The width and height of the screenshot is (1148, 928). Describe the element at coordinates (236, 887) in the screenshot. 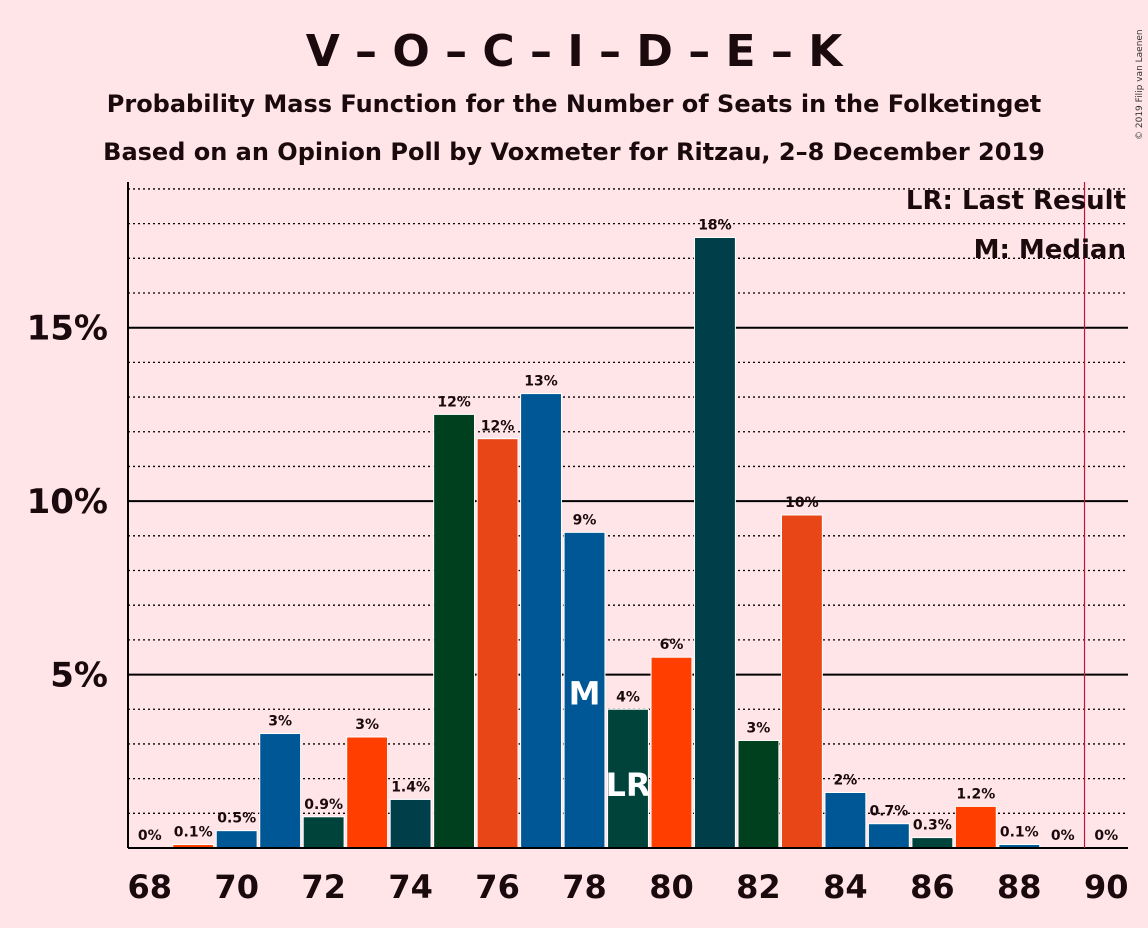

I see `x-tick-label: 70` at that location.